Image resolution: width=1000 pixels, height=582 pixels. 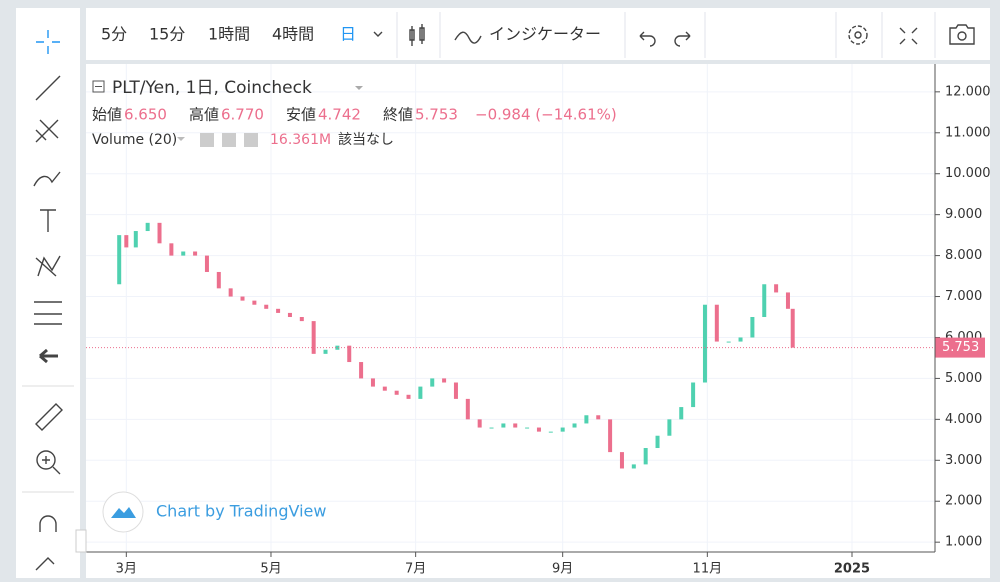 What do you see at coordinates (48, 300) in the screenshot?
I see `drawing-tools` at bounding box center [48, 300].